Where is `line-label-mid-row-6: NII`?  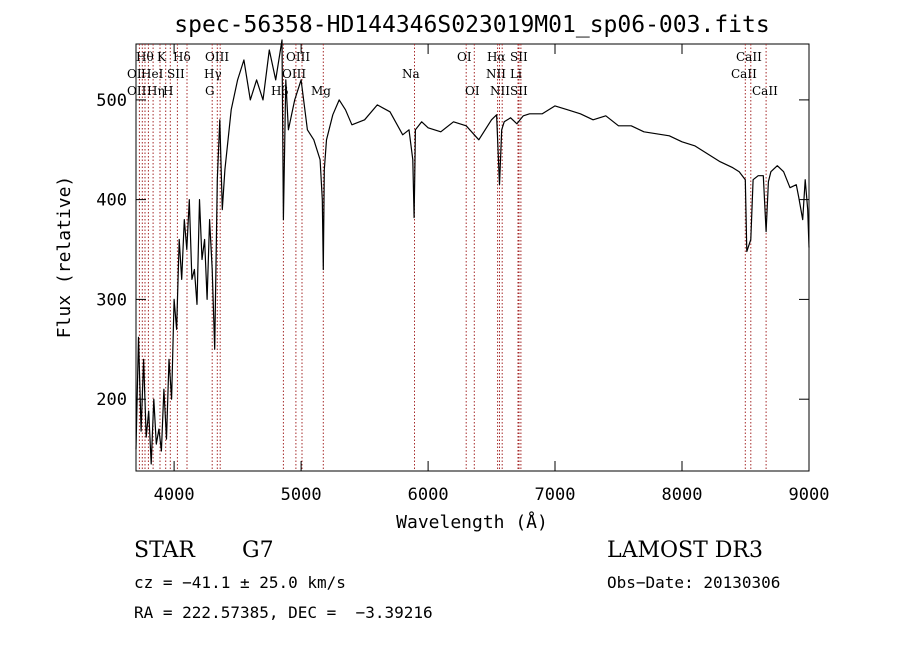
line-label-mid-row-6: NII is located at coordinates (496, 74).